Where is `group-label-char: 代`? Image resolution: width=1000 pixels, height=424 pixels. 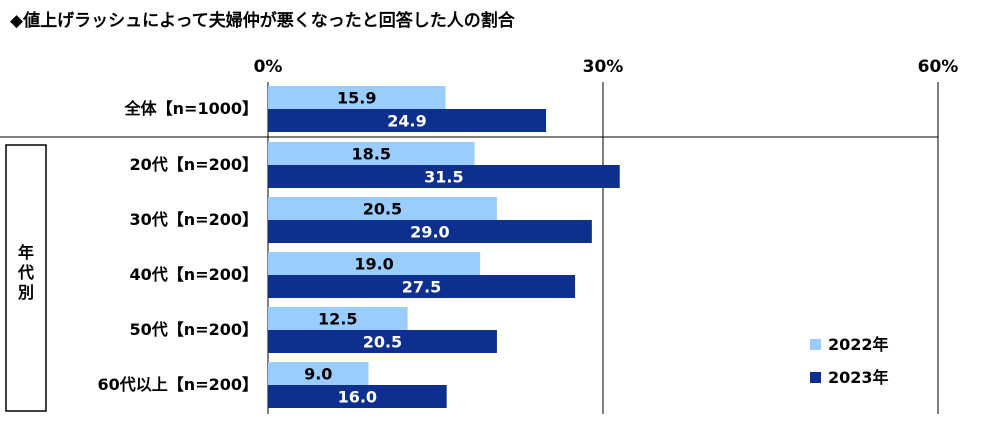
group-label-char: 代 is located at coordinates (25, 272).